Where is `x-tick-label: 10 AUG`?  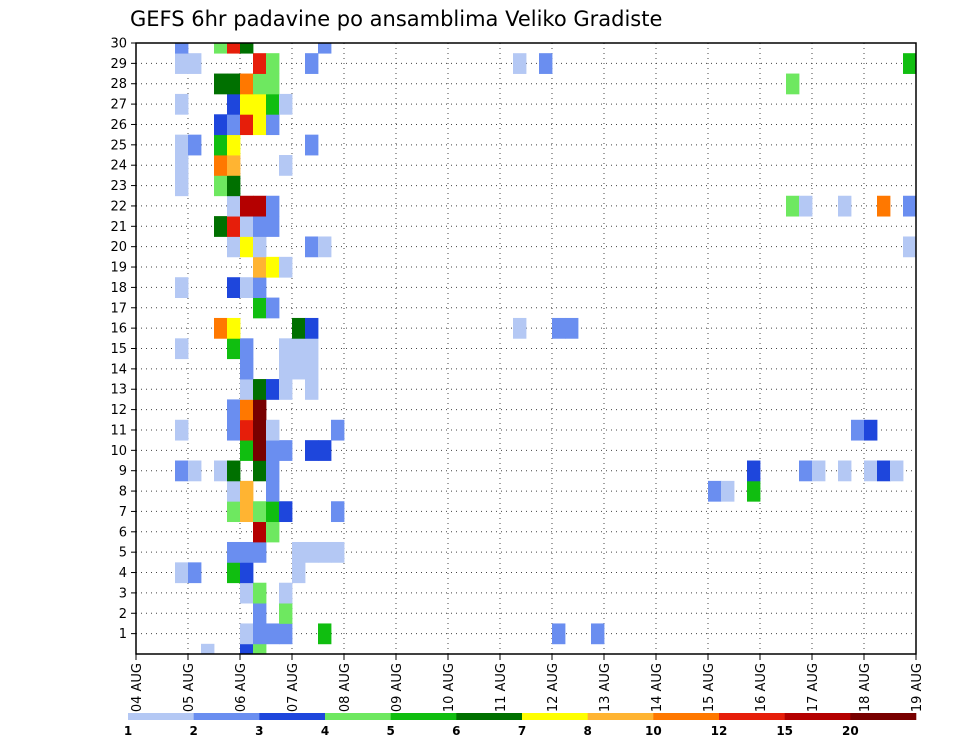
x-tick-label: 10 AUG is located at coordinates (449, 687).